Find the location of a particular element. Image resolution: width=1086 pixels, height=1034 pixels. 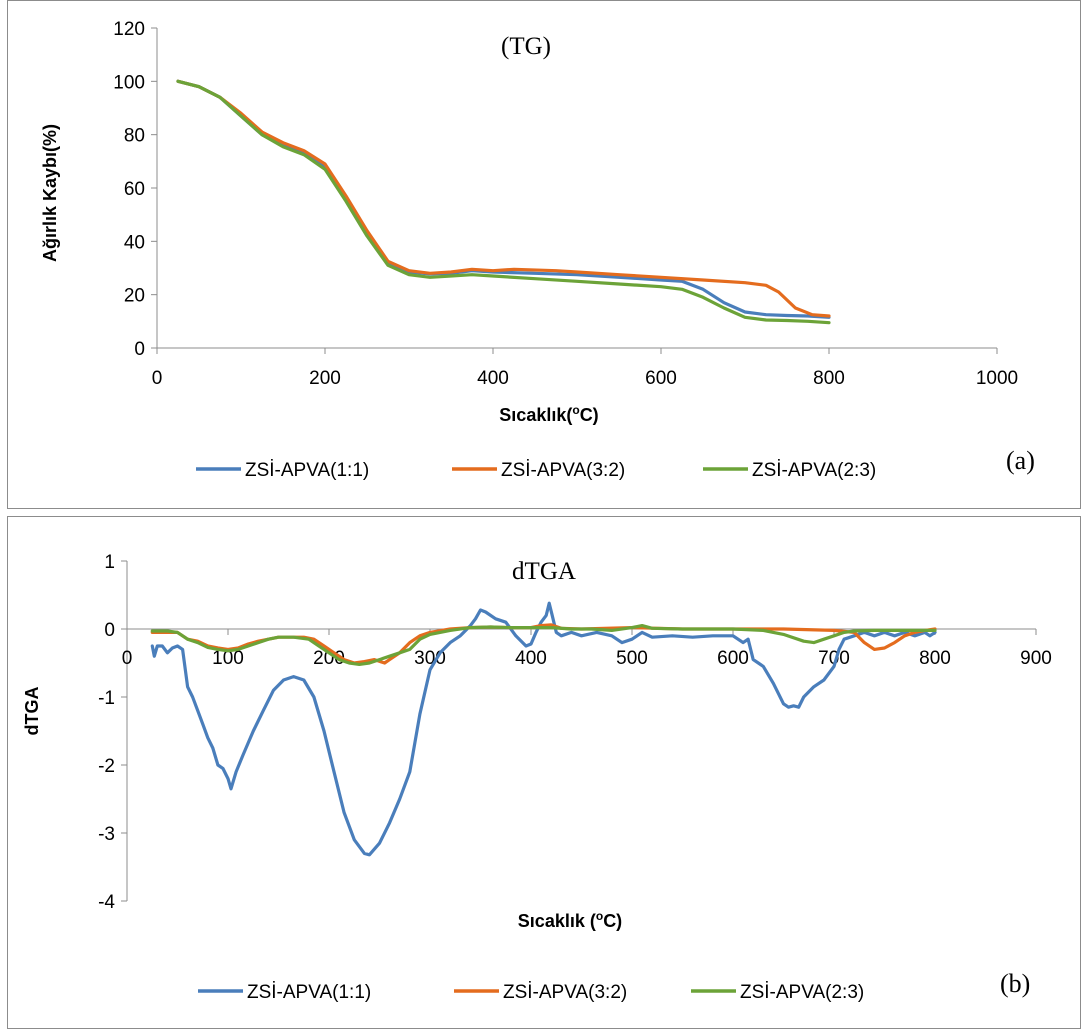

dtga-x-axis-label: Sıcaklık (oC) is located at coordinates (570, 920).